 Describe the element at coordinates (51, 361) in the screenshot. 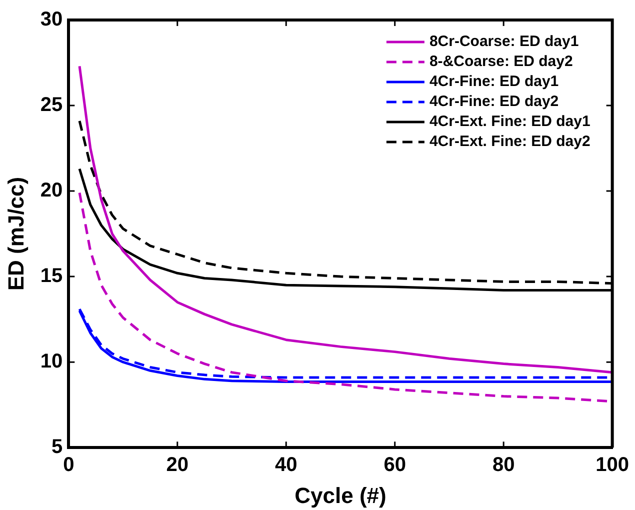

I see `y-tick-label: 10` at that location.